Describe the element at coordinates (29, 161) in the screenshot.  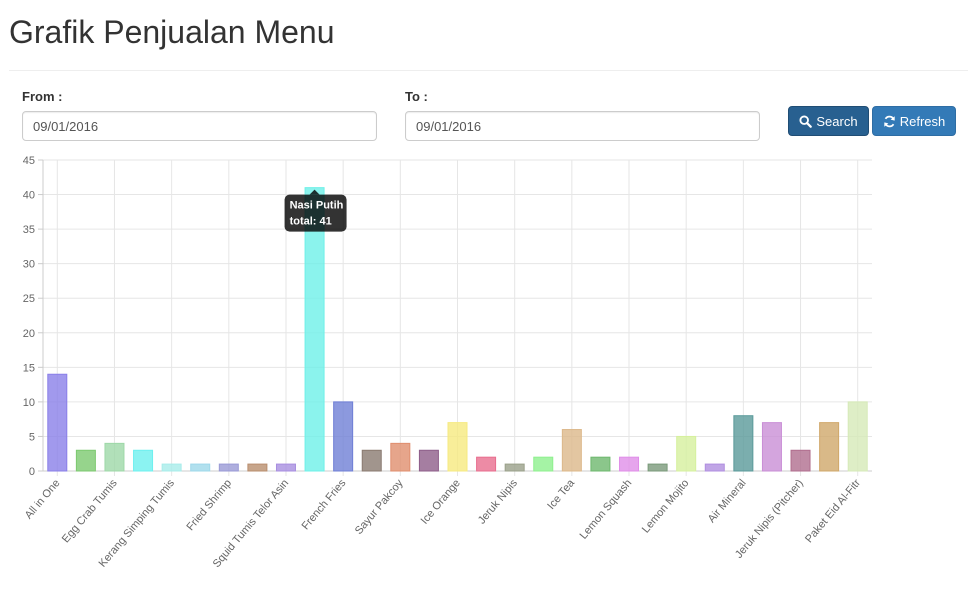
I see `y-tick-label: 45` at that location.